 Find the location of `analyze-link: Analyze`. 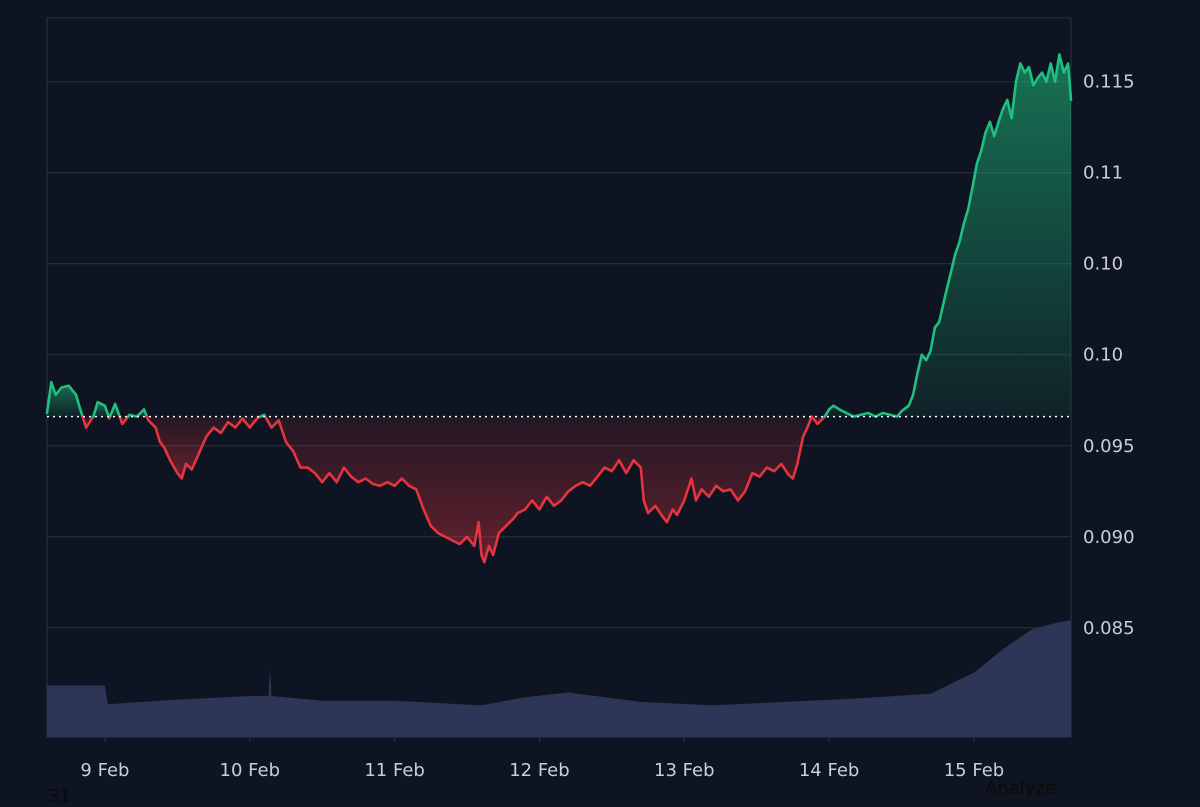

analyze-link: Analyze is located at coordinates (1020, 788).